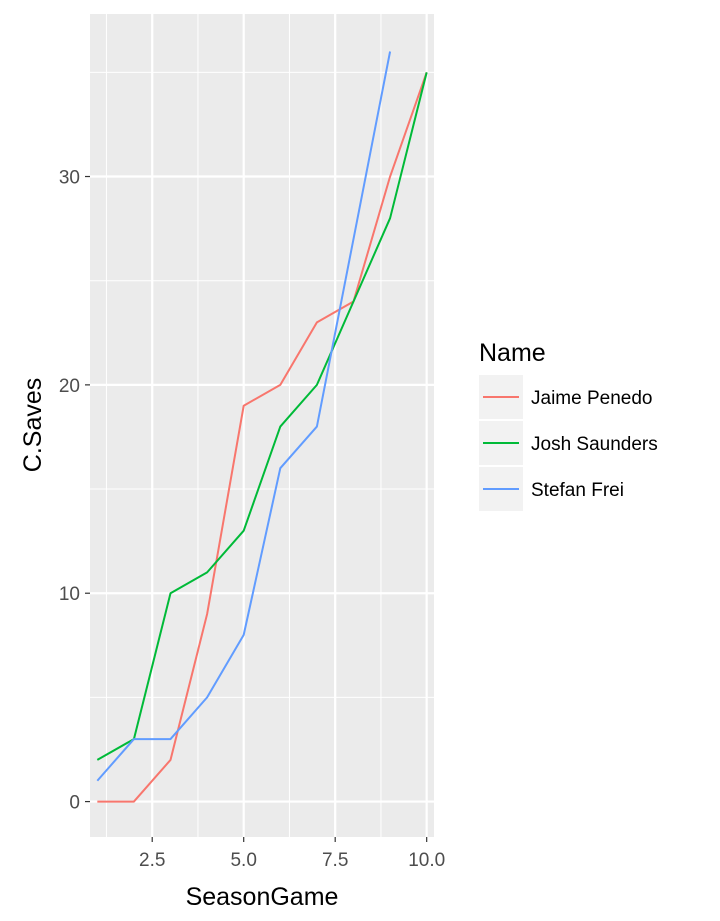 The height and width of the screenshot is (921, 720). I want to click on legend-title: Name, so click(512, 353).